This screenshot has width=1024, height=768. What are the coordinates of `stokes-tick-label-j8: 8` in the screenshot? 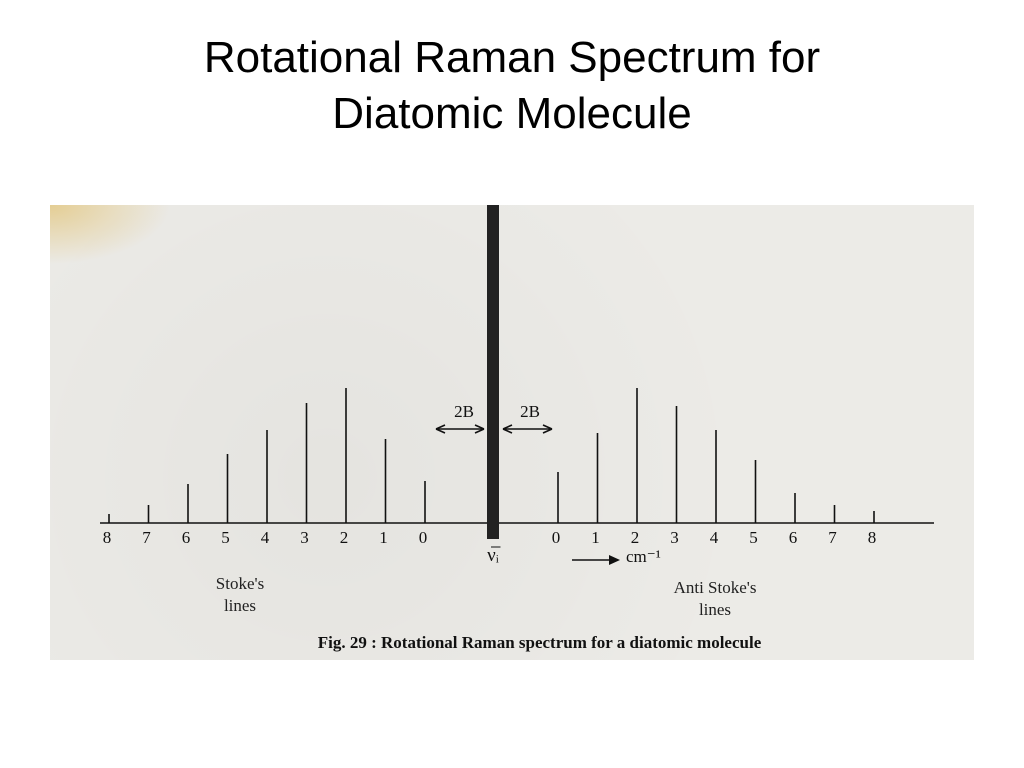 It's located at (107, 537).